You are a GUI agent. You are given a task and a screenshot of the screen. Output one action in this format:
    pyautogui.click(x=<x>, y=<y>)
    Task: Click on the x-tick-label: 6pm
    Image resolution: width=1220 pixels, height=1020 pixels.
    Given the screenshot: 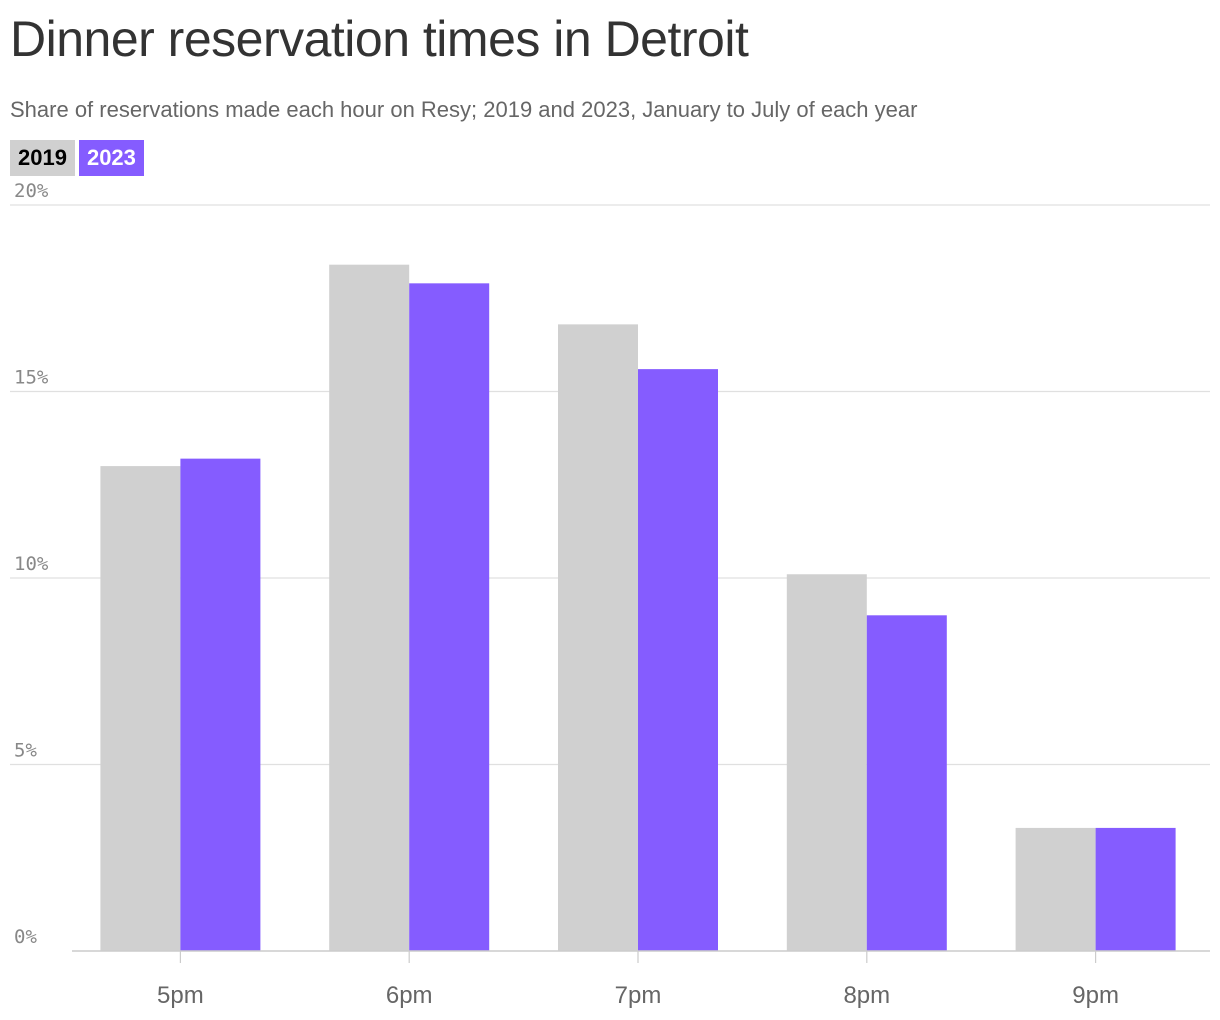 What is the action you would take?
    pyautogui.click(x=409, y=995)
    